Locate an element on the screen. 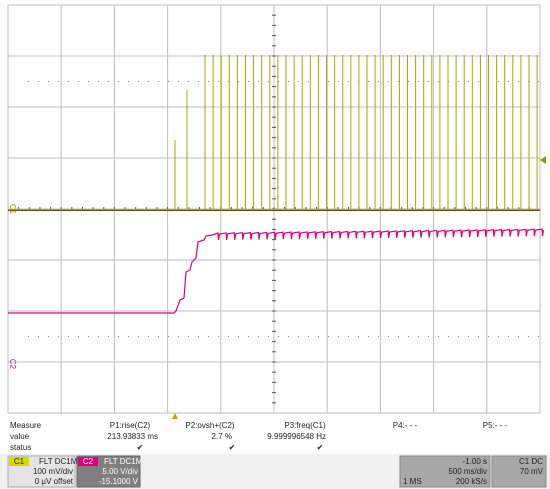 This screenshot has width=550, height=489. timebase-box is located at coordinates (445, 471).